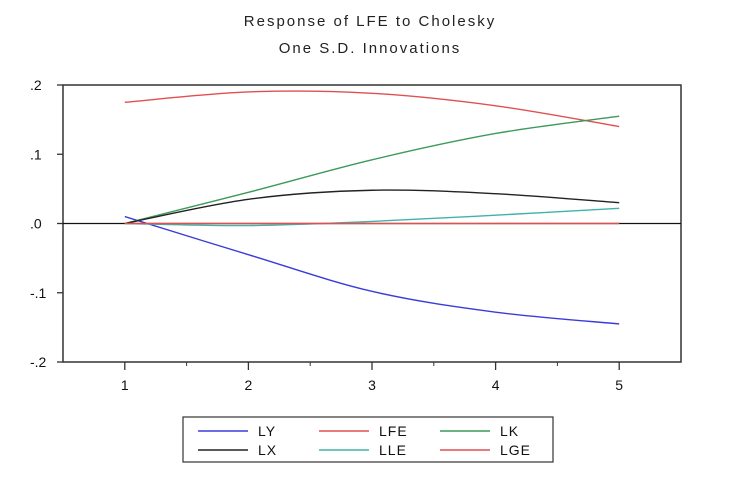 The image size is (739, 486). I want to click on y-tick-label: .0, so click(36, 224).